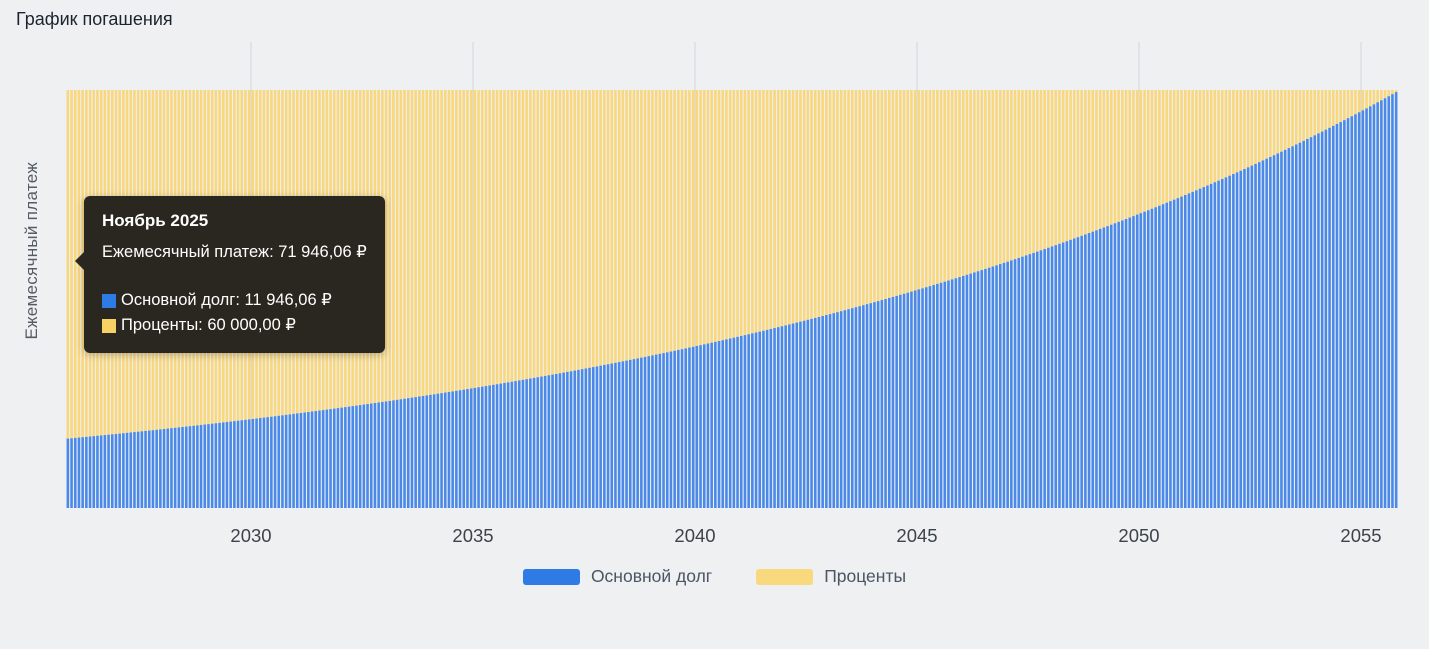 The width and height of the screenshot is (1429, 649). I want to click on y-axis-label: Ежемесячный платеж, so click(31, 251).